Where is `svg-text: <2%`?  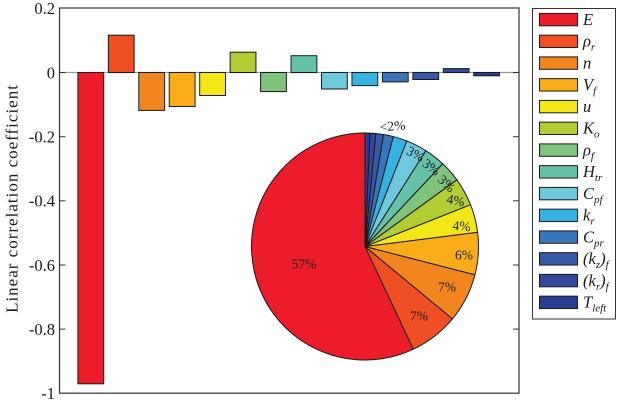 svg-text: <2% is located at coordinates (392, 125).